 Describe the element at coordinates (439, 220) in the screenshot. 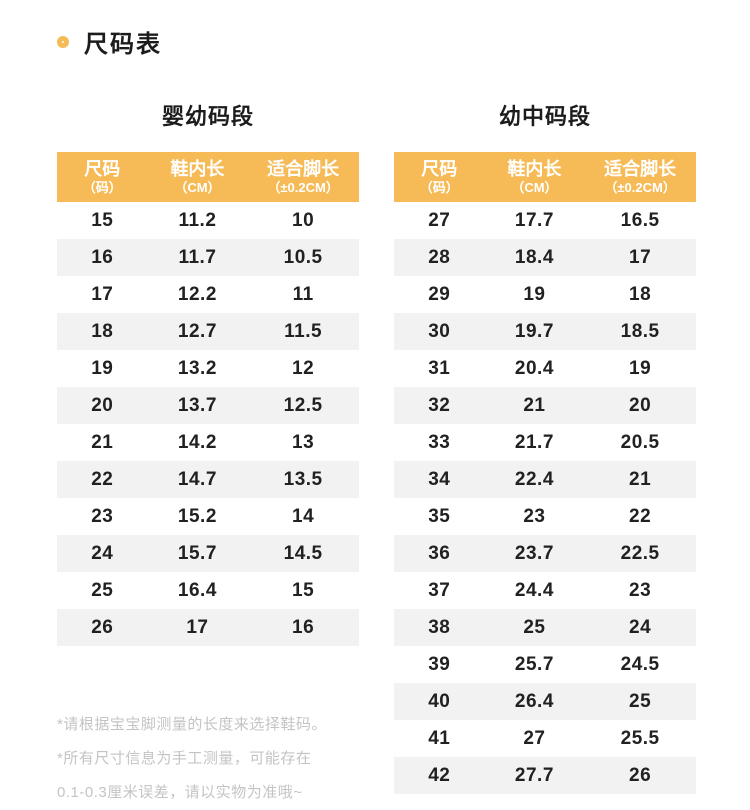

I see `cell-size-code: 27` at that location.